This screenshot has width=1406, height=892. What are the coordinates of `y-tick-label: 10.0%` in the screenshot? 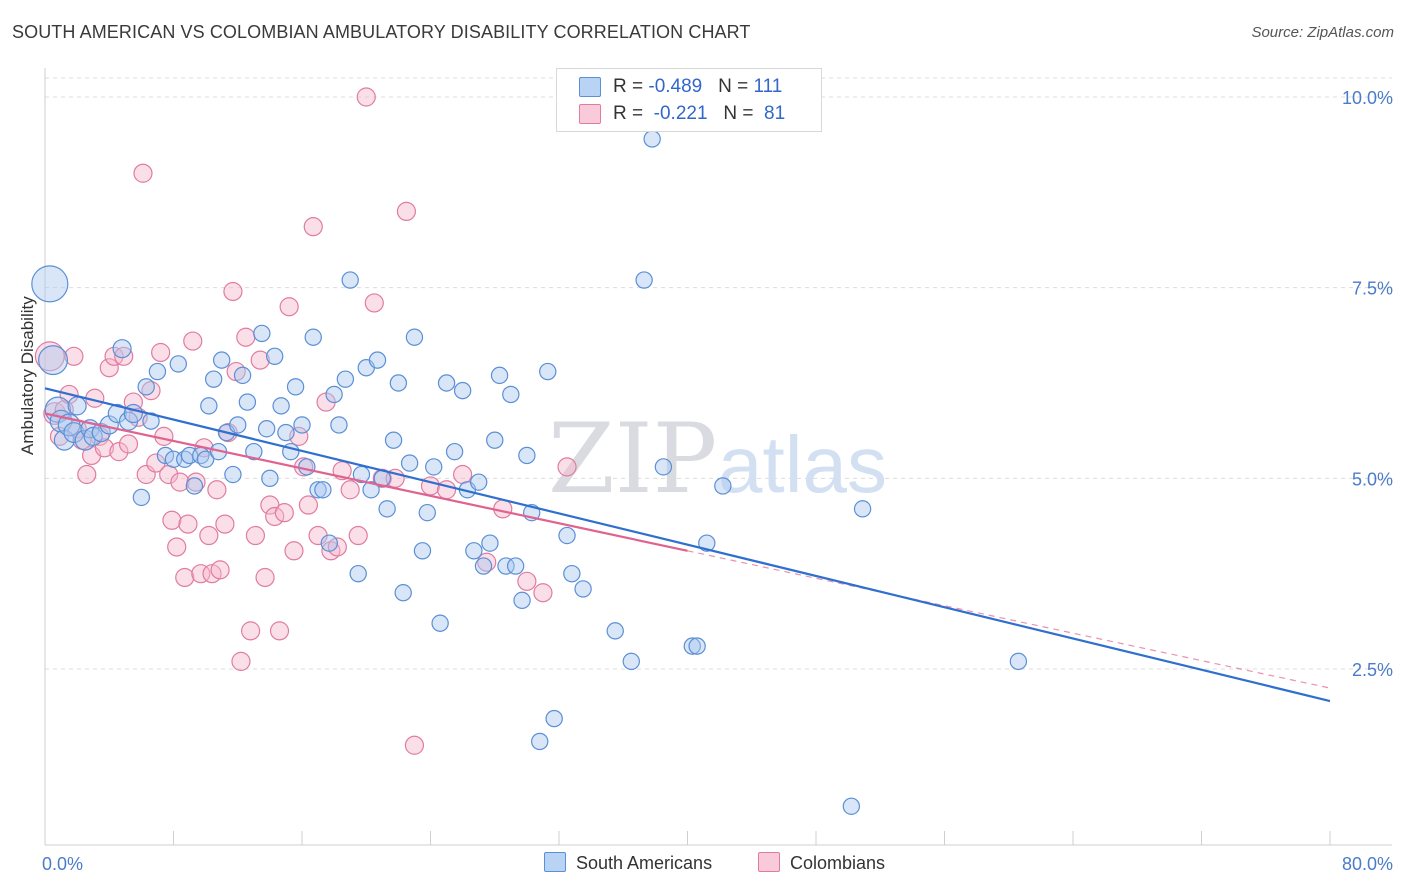 It's located at (1367, 98).